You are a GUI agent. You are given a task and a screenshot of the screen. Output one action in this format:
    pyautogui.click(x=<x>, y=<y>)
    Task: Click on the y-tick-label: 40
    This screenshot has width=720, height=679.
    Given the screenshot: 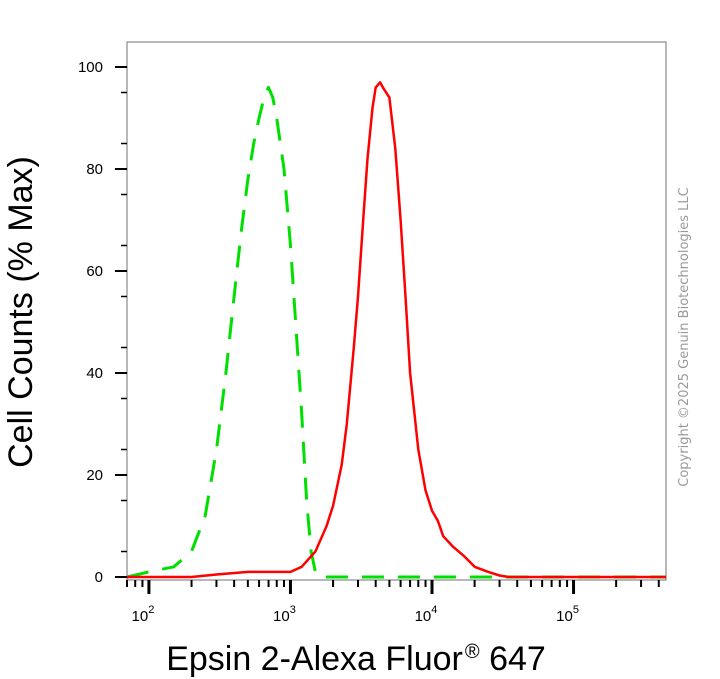 What is the action you would take?
    pyautogui.click(x=94, y=373)
    